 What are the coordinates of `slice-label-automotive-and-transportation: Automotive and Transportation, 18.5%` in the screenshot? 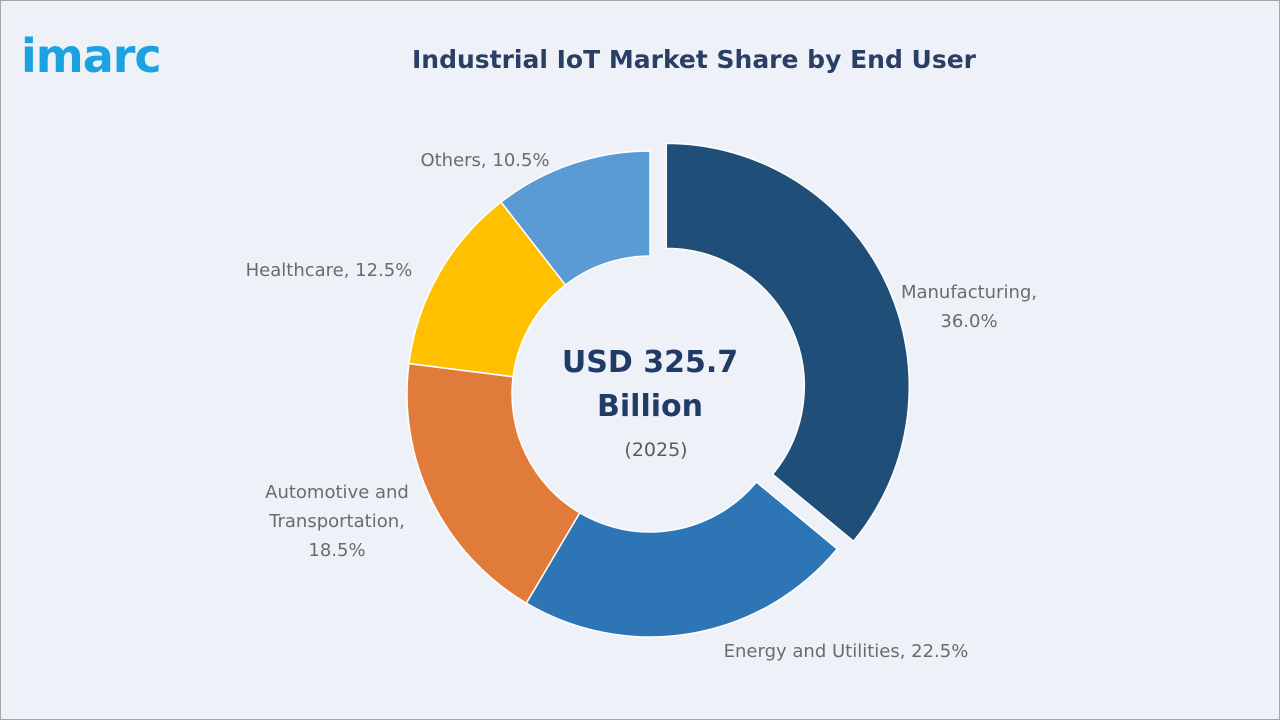 It's located at (337, 521).